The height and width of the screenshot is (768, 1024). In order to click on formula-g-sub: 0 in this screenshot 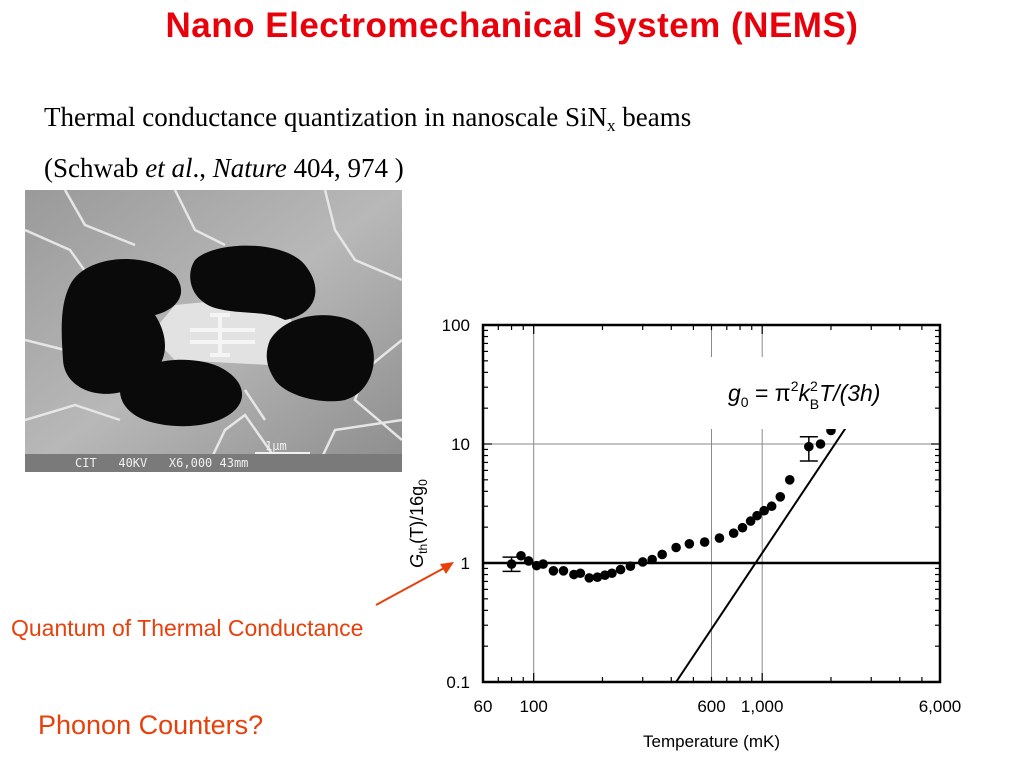, I will do `click(745, 402)`.